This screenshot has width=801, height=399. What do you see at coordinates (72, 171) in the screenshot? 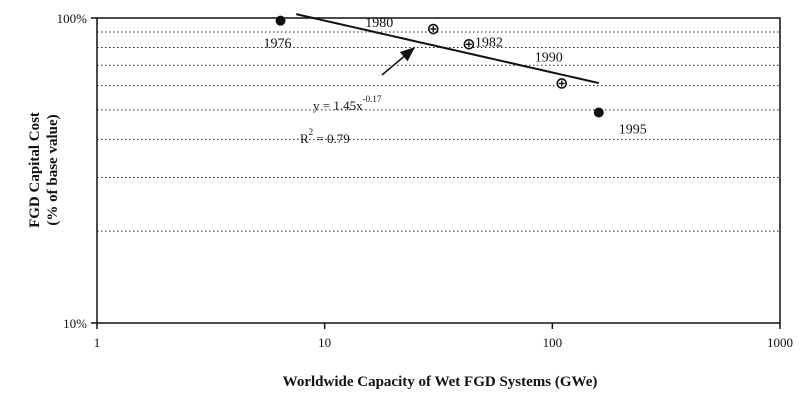
I see `y-tick-labels: 10% 100%` at bounding box center [72, 171].